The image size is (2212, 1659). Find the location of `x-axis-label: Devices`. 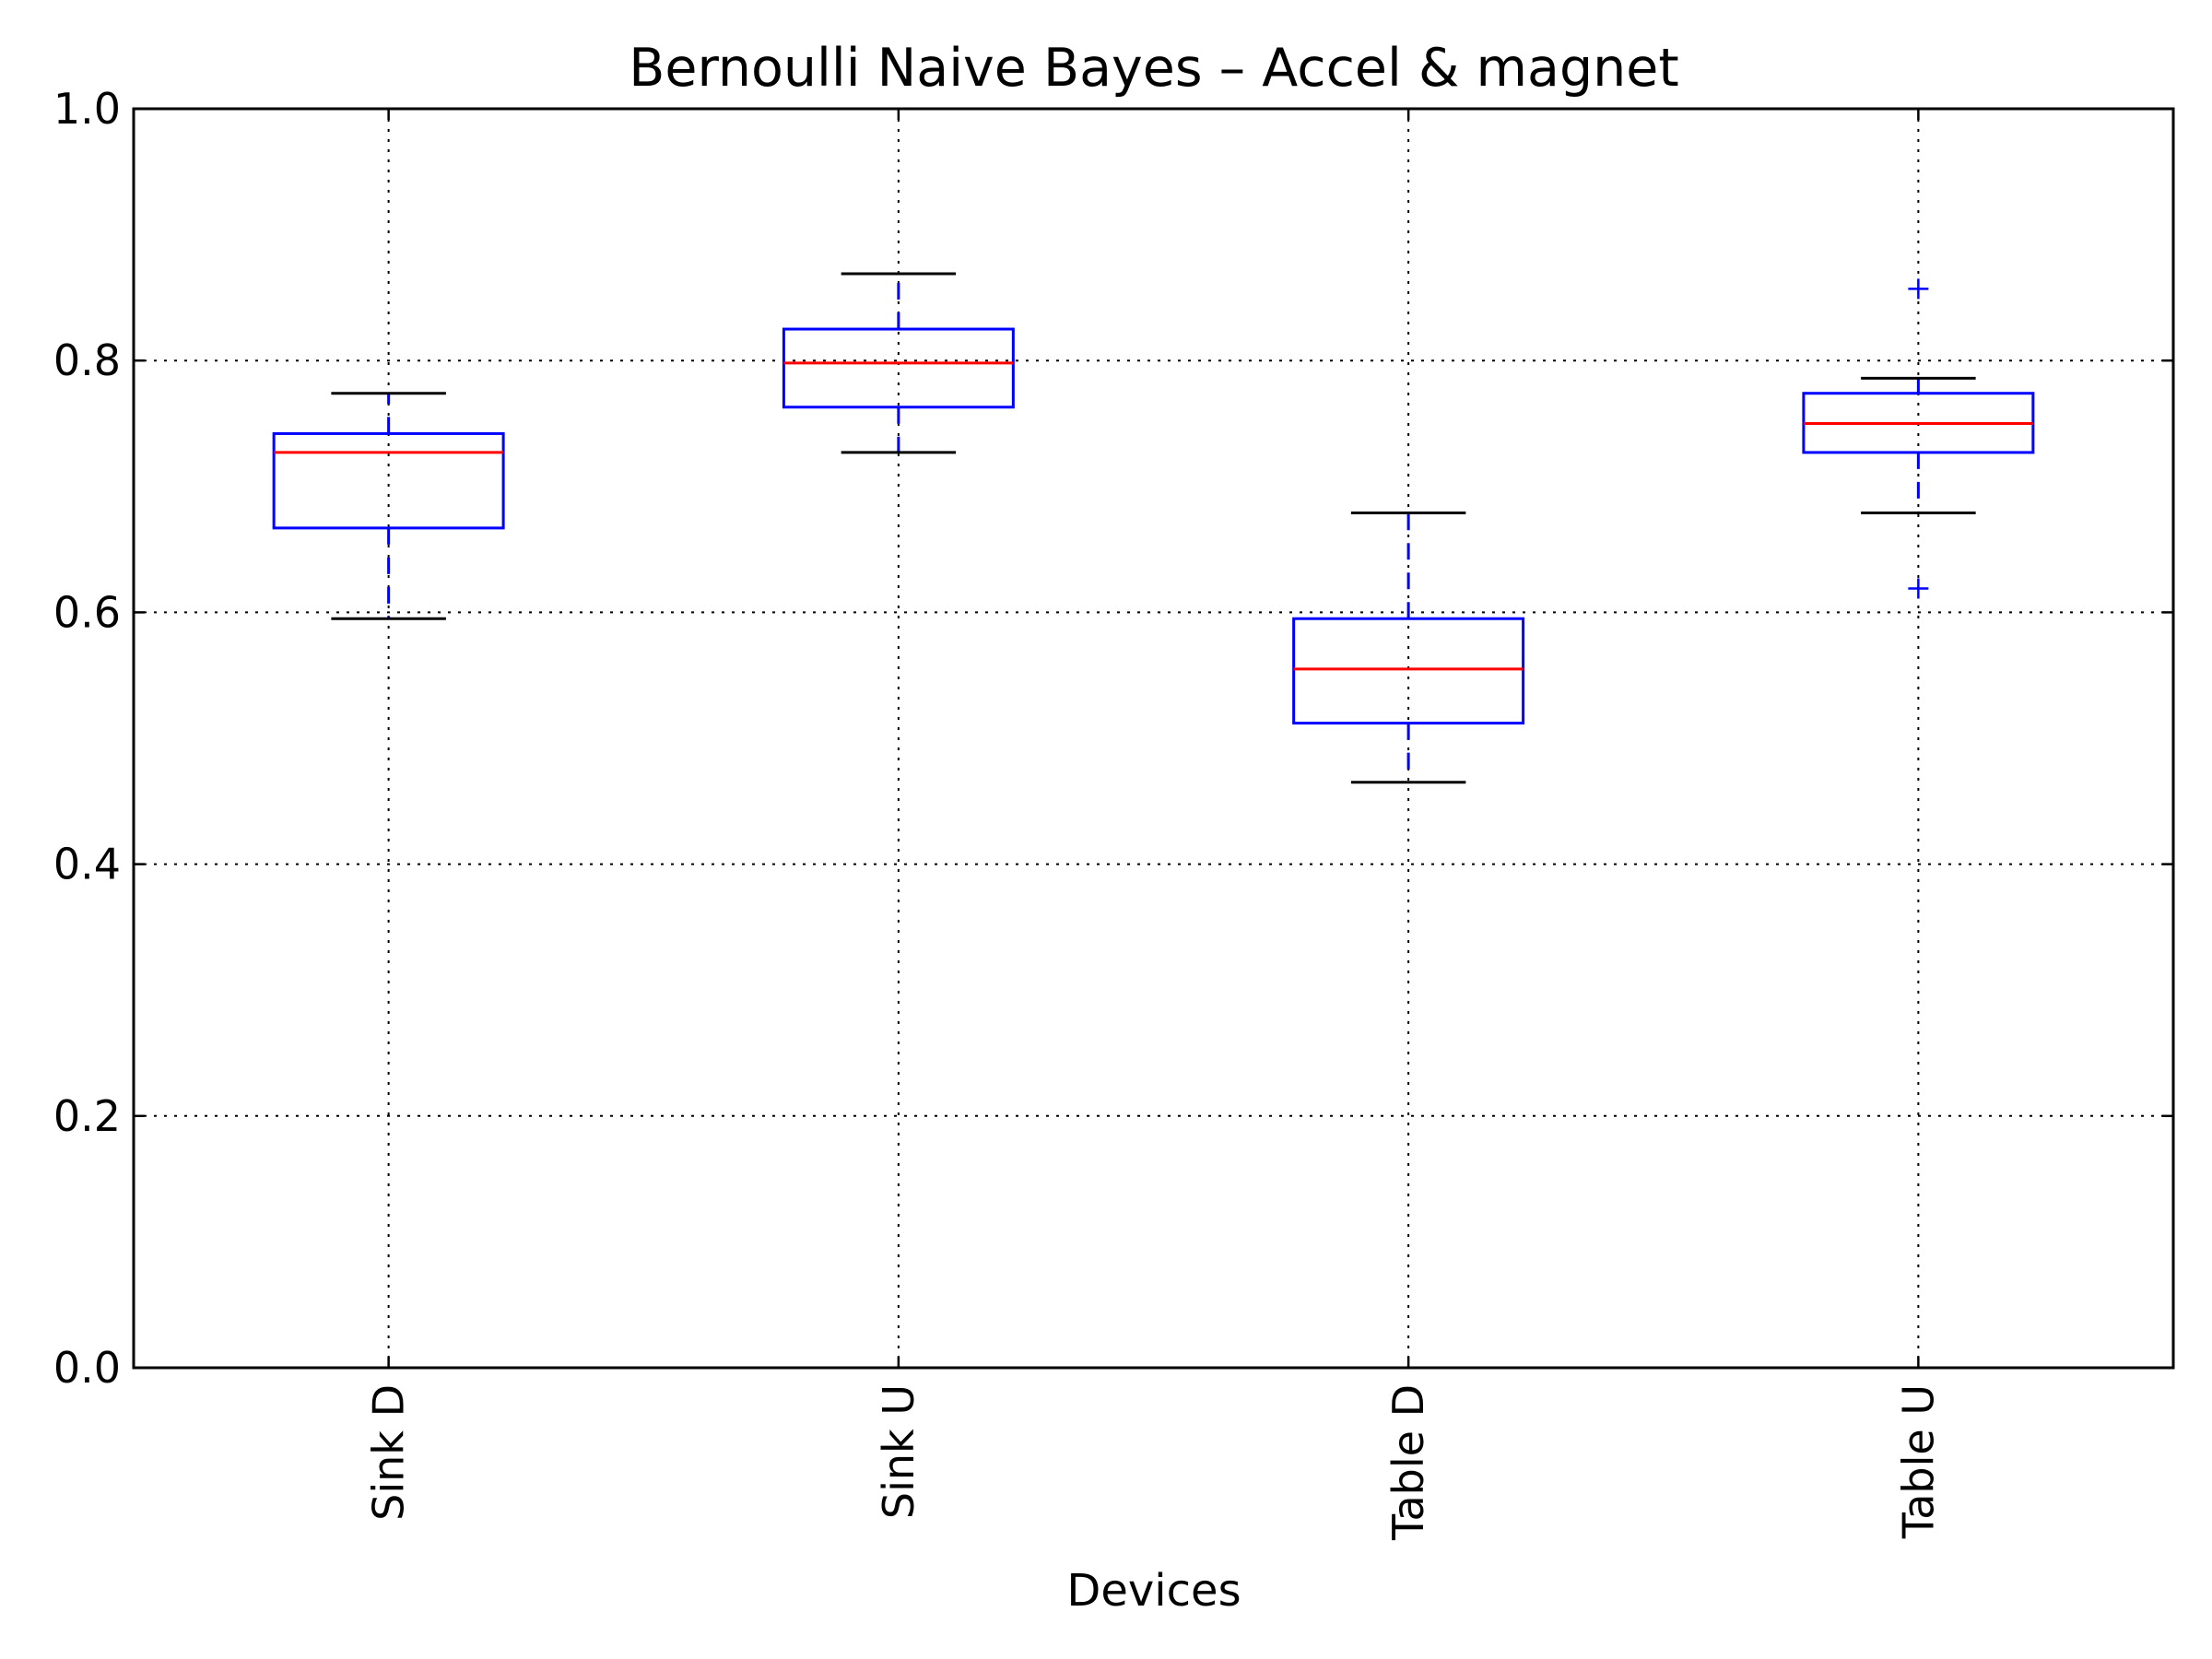

x-axis-label: Devices is located at coordinates (1153, 1591).